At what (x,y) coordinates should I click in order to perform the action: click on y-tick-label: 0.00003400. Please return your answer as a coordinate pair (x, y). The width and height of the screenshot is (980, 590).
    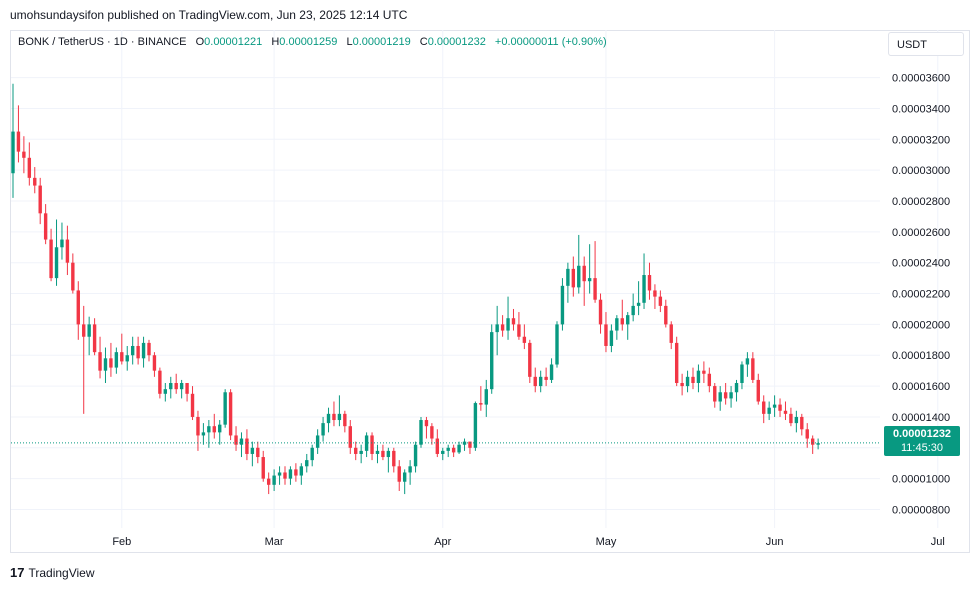
    Looking at the image, I should click on (921, 109).